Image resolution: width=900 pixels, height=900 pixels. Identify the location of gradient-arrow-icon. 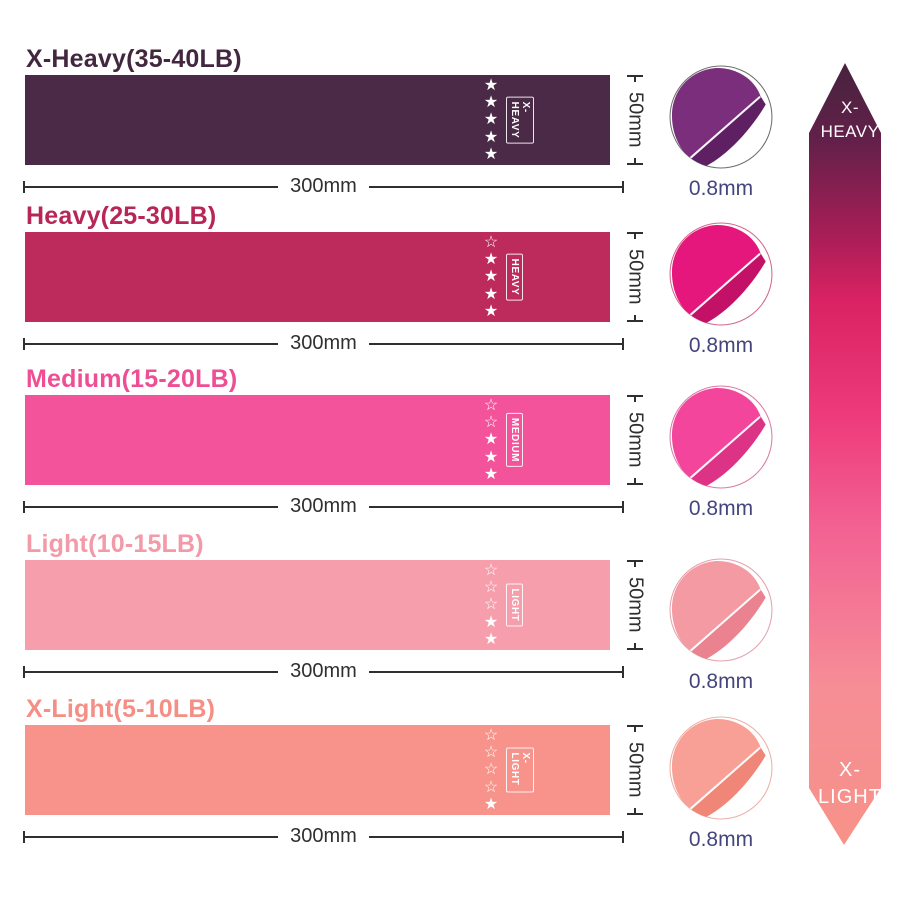
(845, 454).